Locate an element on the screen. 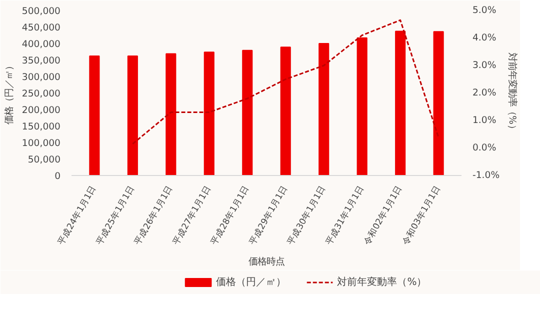 This screenshot has height=331, width=540. y-tick-label: 500,000 is located at coordinates (41, 11).